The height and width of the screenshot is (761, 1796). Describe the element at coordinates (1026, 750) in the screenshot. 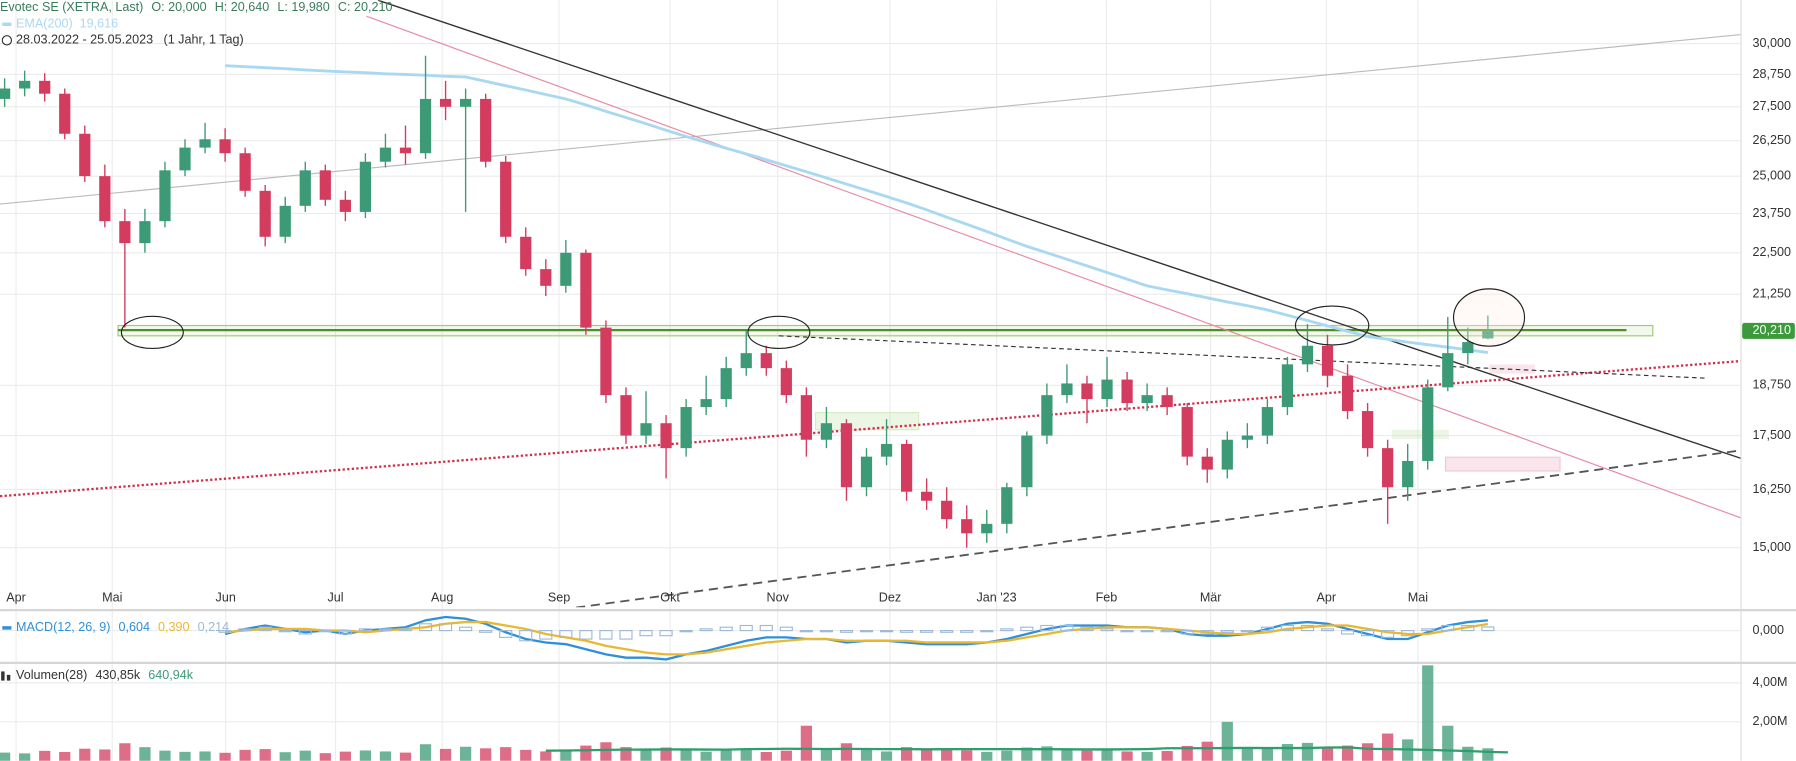

I see `volume-average` at that location.